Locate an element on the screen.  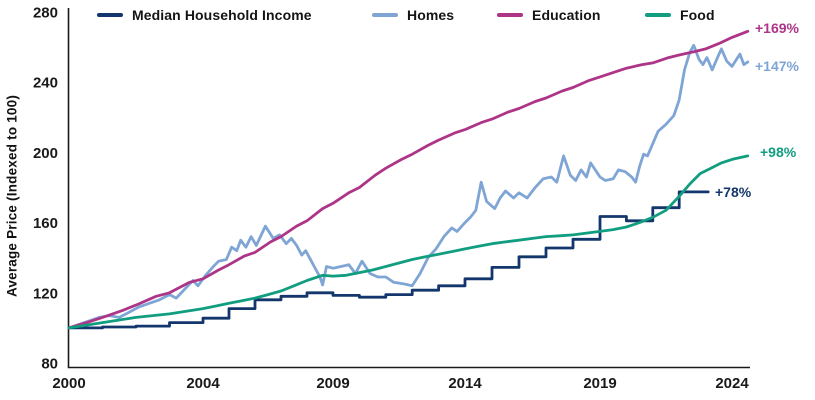
legend-label: Homes is located at coordinates (431, 14).